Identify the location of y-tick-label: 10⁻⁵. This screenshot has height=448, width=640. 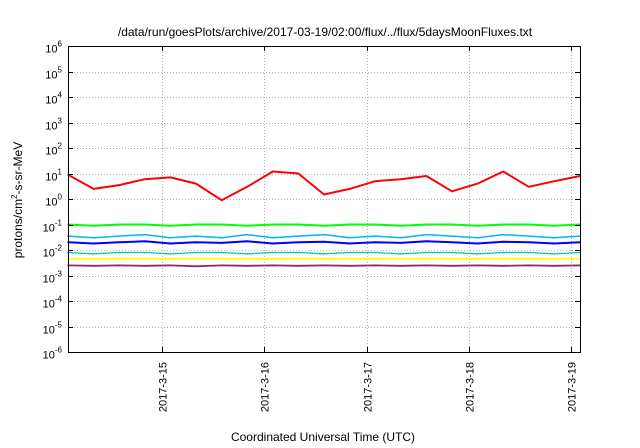
(53, 329).